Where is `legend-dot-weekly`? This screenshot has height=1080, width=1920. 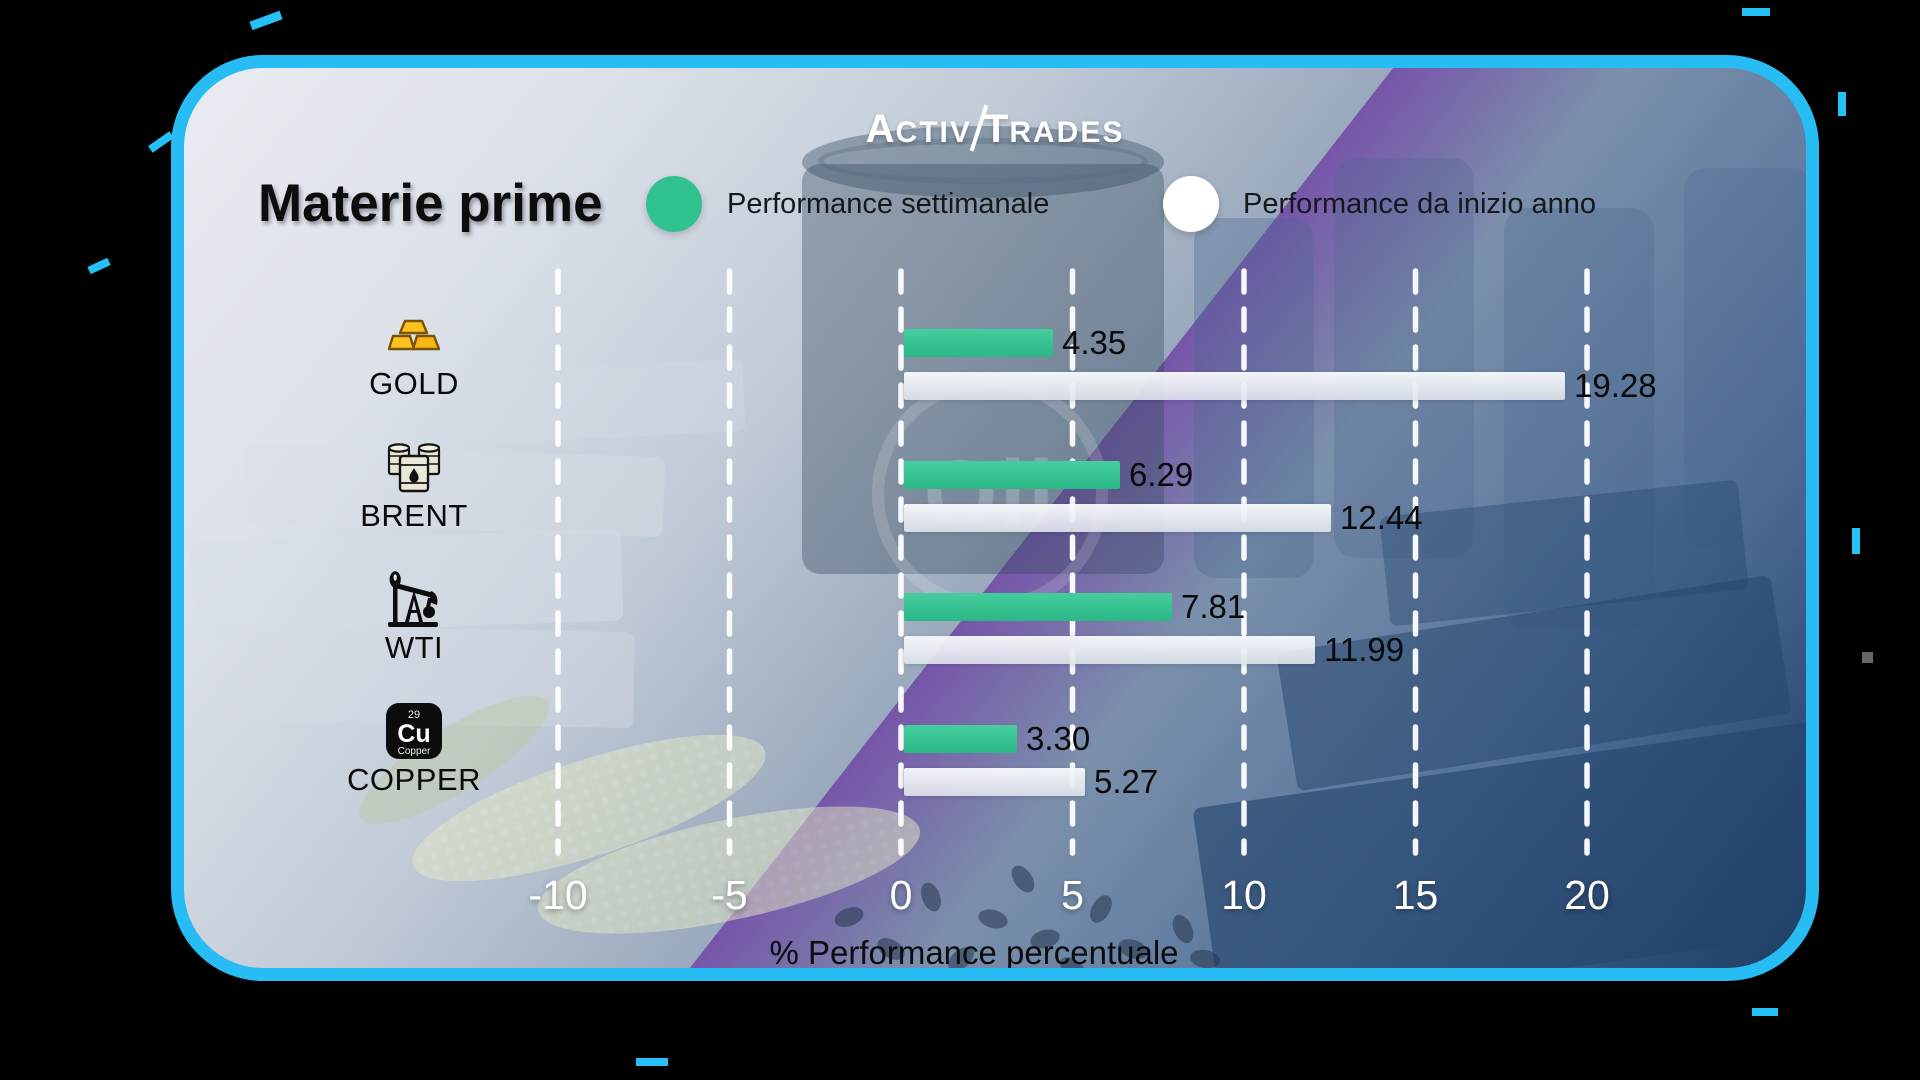
legend-dot-weekly is located at coordinates (674, 204).